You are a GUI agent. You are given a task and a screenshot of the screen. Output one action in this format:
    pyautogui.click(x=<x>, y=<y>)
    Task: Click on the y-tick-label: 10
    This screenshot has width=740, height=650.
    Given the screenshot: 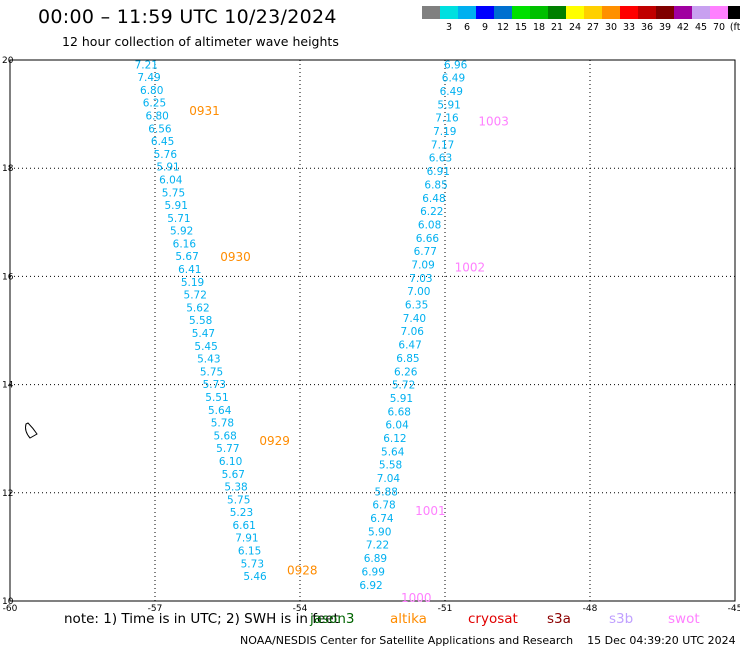 What is the action you would take?
    pyautogui.click(x=8, y=602)
    